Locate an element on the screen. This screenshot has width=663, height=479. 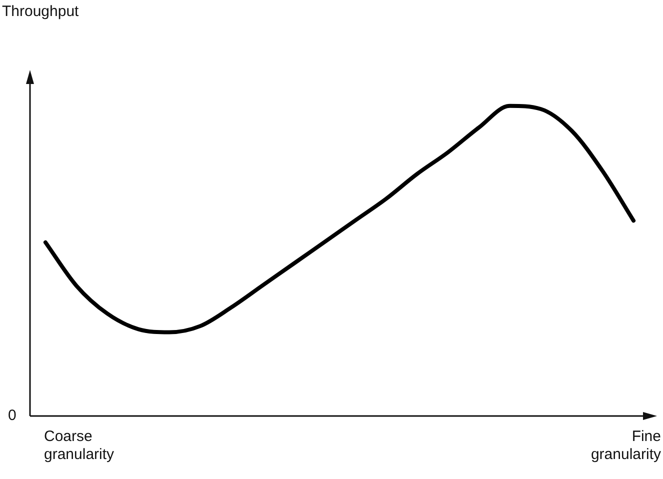
text: Fine granularity is located at coordinates (625, 446).